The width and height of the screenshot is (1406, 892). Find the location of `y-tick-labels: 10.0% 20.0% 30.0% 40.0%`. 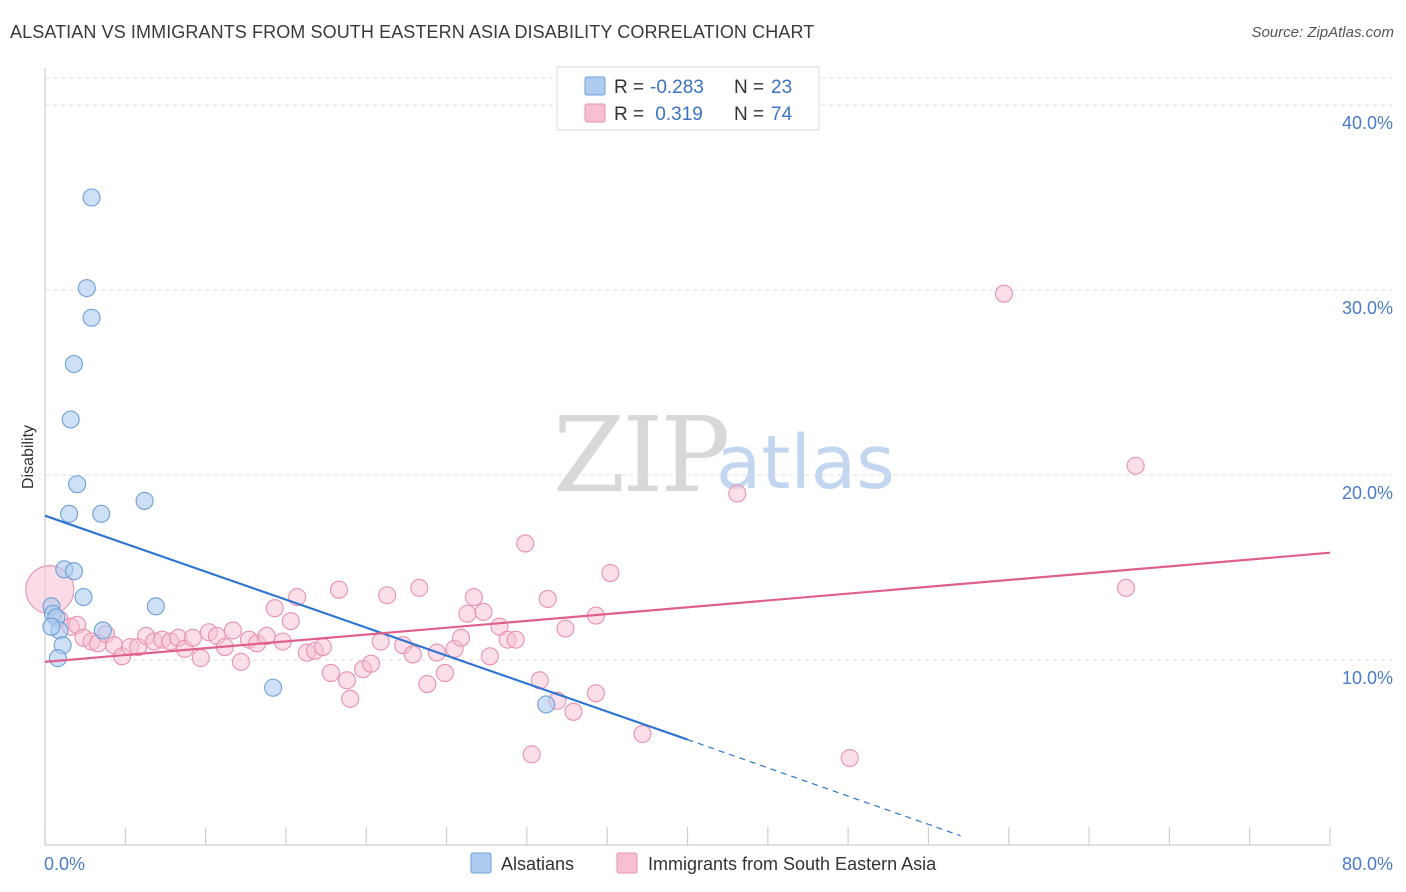

y-tick-labels: 10.0% 20.0% 30.0% 40.0% is located at coordinates (1367, 400).